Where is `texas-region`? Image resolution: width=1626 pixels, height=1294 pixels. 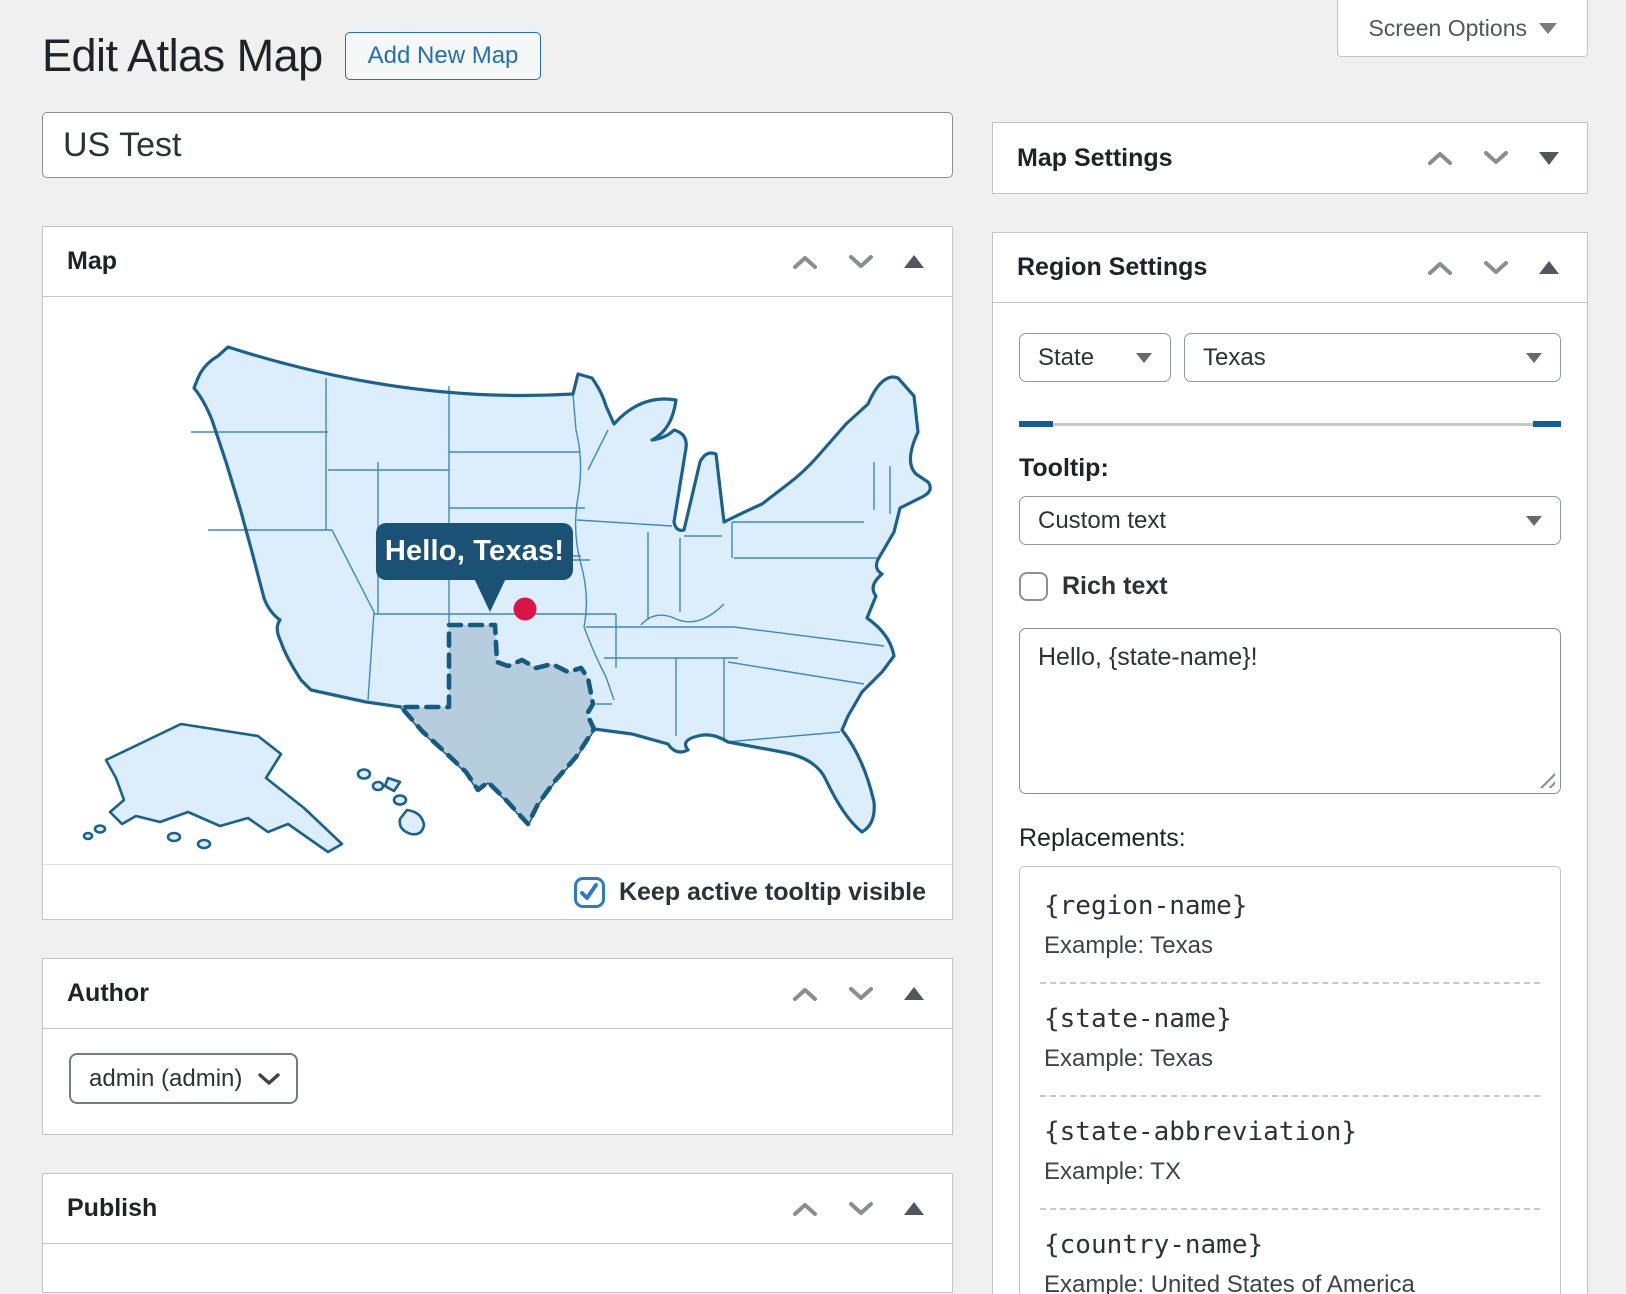
texas-region is located at coordinates (497, 724).